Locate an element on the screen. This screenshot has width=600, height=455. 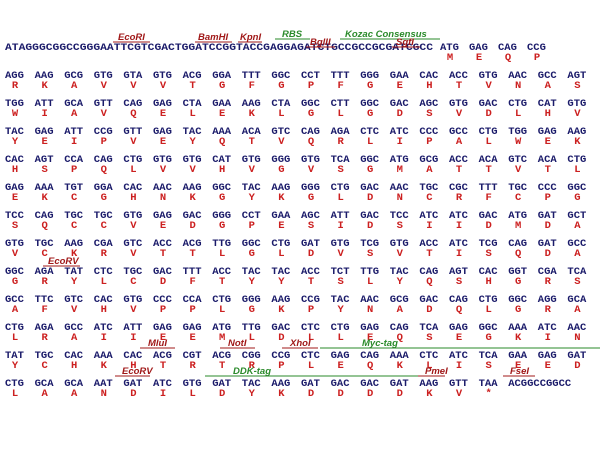
codon: CCG is located at coordinates (280, 356).